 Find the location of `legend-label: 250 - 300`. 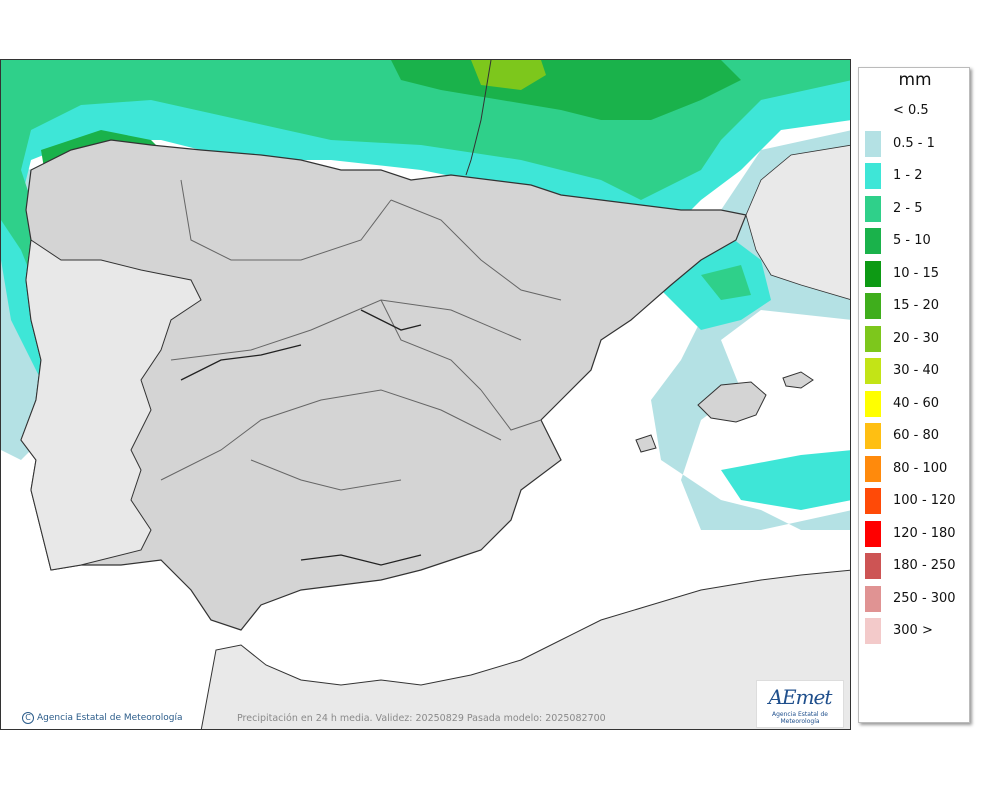

legend-label: 250 - 300 is located at coordinates (924, 598).